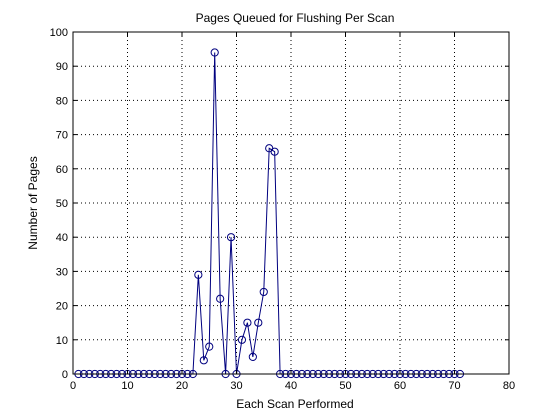 This screenshot has width=560, height=420. What do you see at coordinates (33, 202) in the screenshot?
I see `y-axis-label: Number of Pages` at bounding box center [33, 202].